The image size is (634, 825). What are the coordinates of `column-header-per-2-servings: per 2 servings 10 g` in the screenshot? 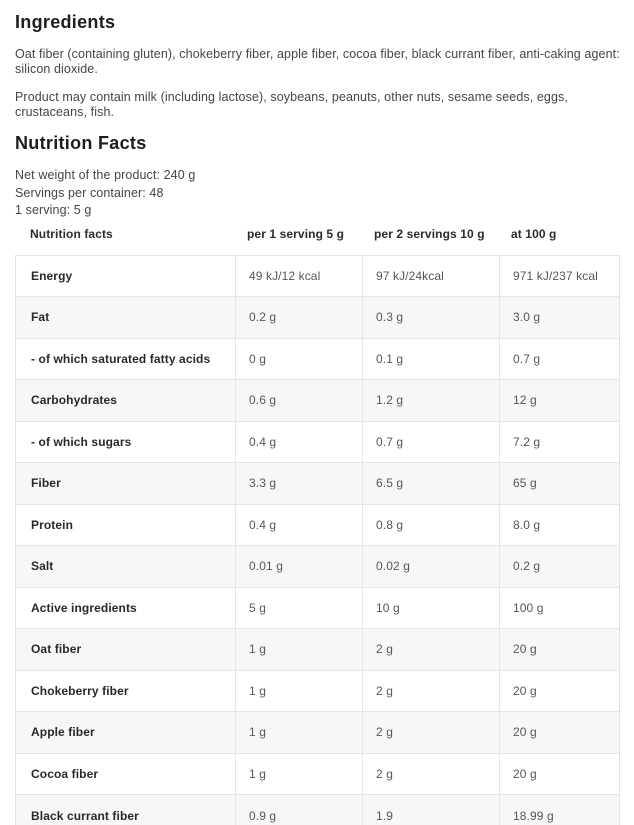 It's located at (429, 233).